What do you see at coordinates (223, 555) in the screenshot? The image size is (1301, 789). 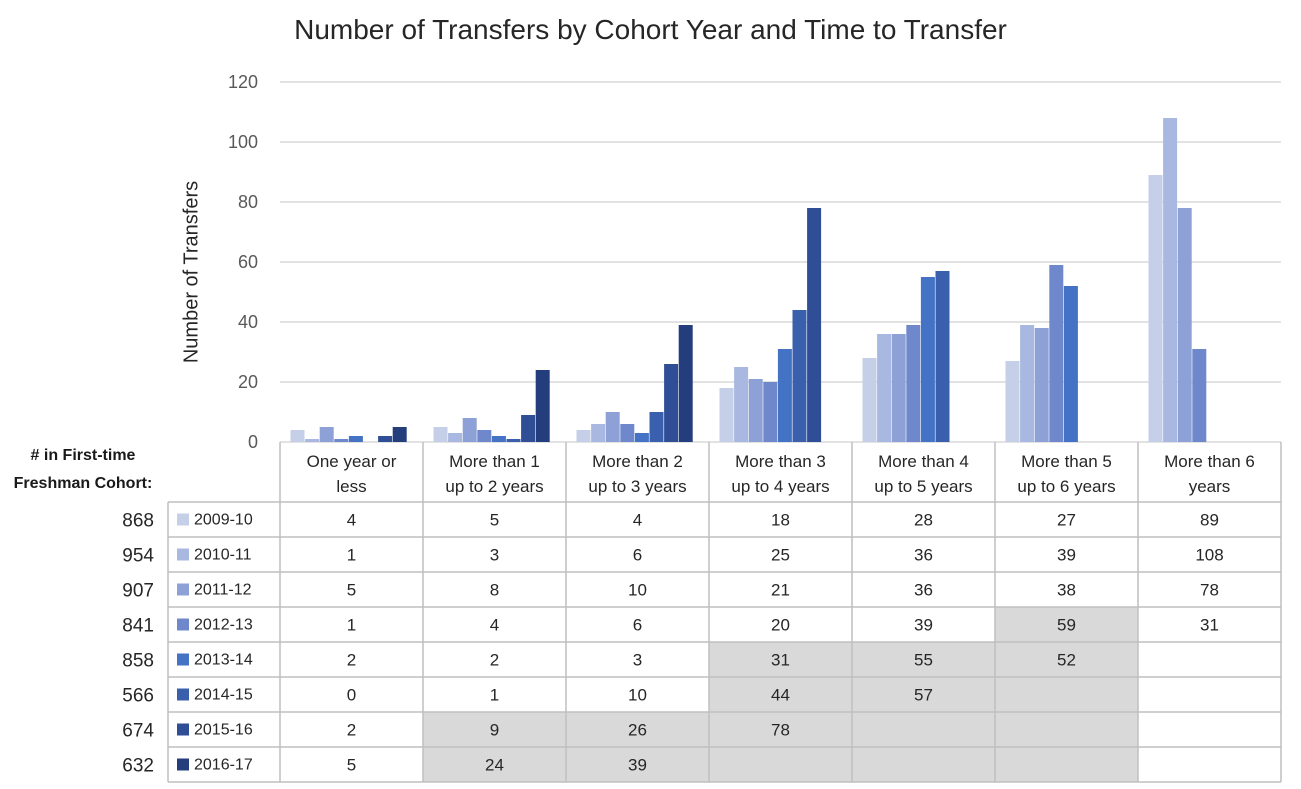 I see `legend-label: 2010-11` at bounding box center [223, 555].